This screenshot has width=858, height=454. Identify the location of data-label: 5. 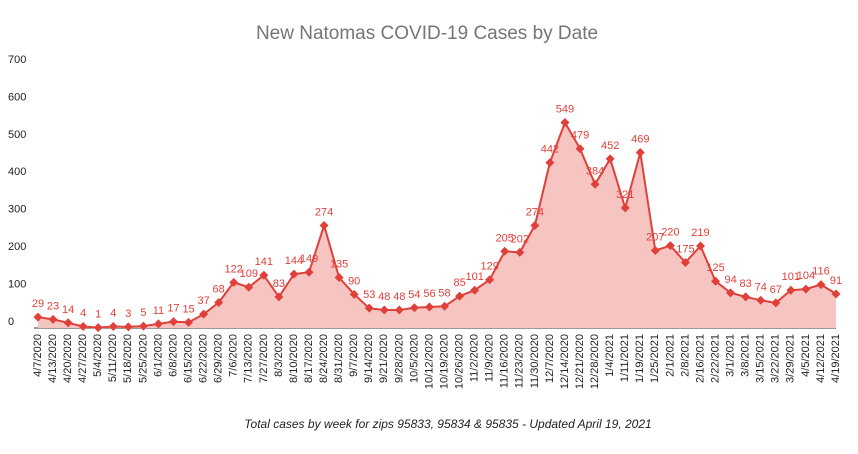
(143, 313).